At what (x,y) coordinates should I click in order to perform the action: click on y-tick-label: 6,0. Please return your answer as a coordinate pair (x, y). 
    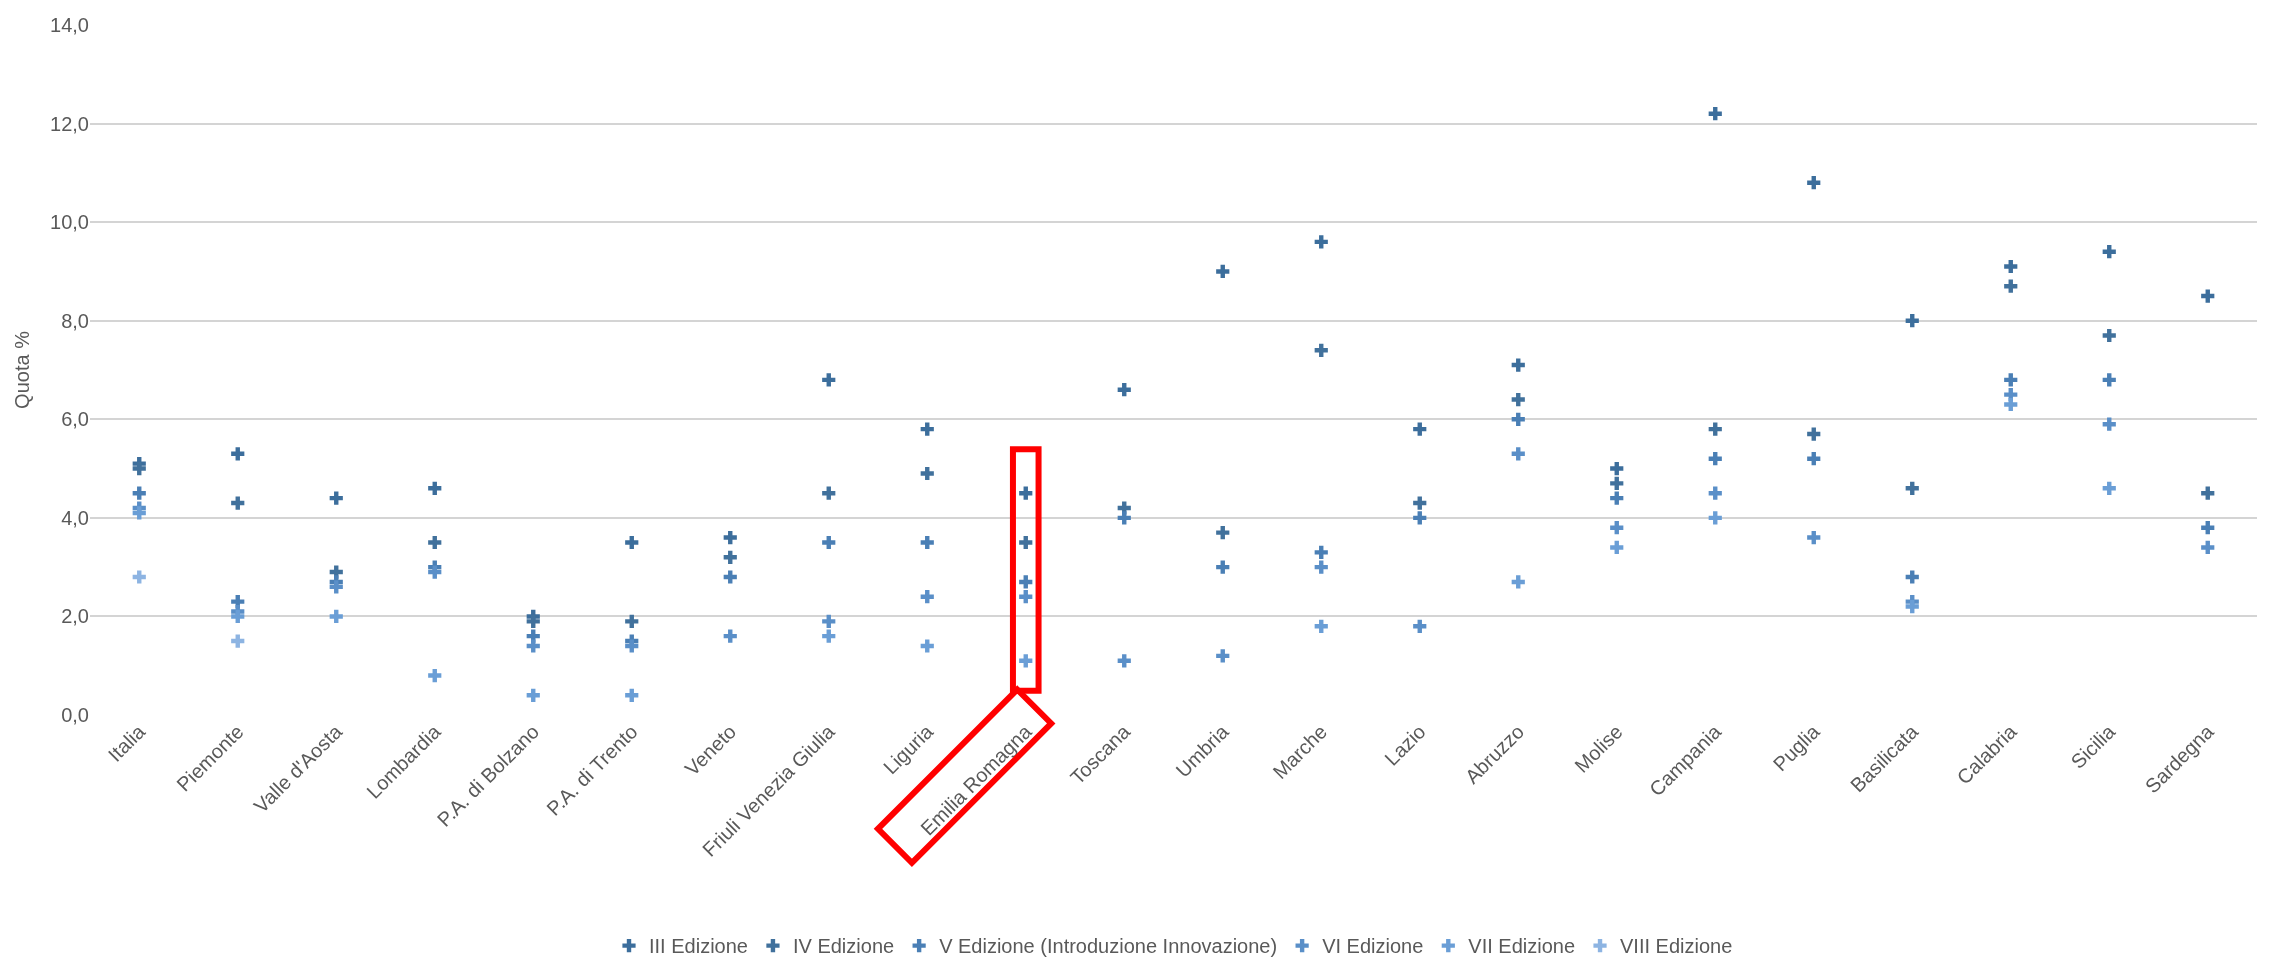
    Looking at the image, I should click on (75, 419).